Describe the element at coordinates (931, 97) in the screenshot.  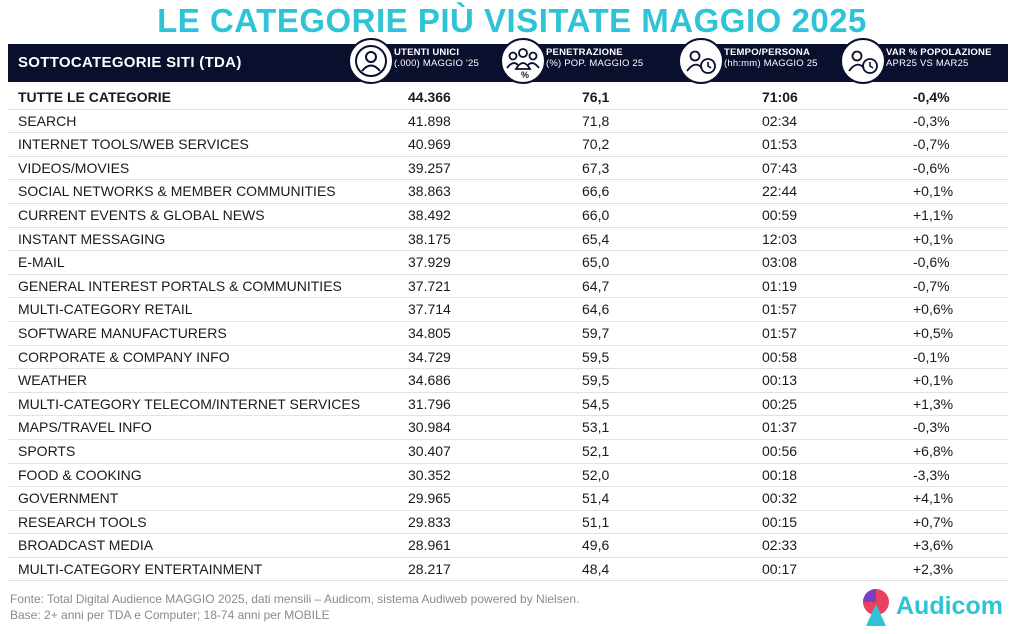
I see `population-variation: -0,4%` at that location.